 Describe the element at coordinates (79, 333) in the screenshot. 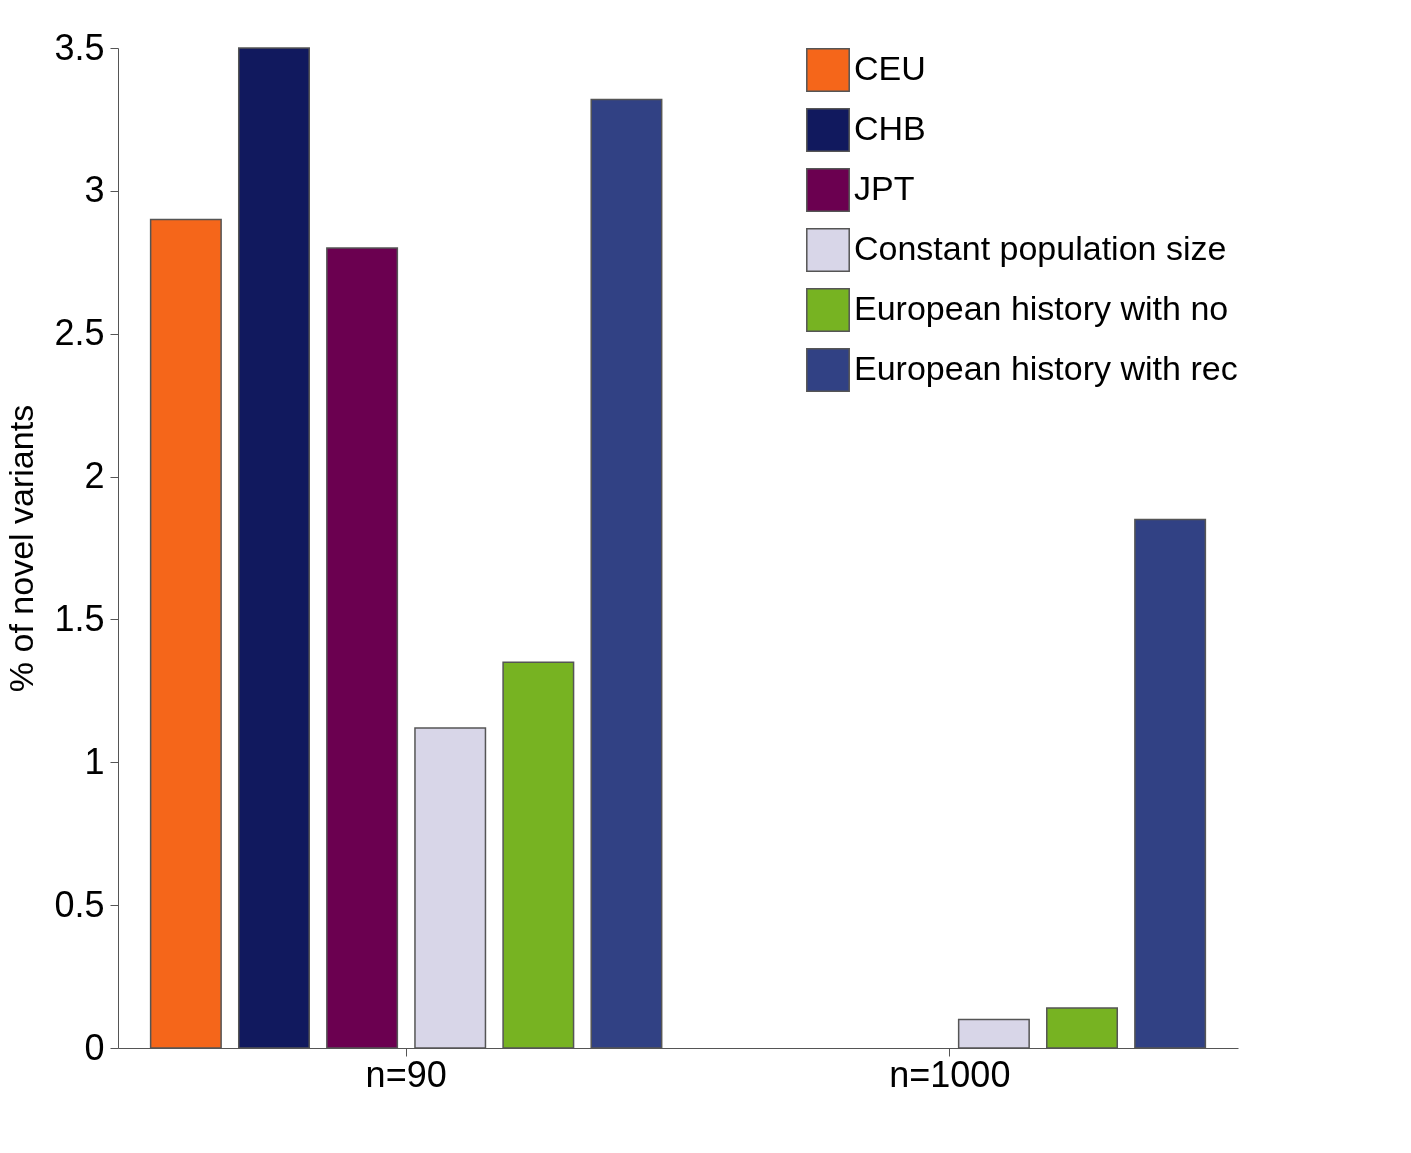

I see `y-tick-label: 2.5` at that location.